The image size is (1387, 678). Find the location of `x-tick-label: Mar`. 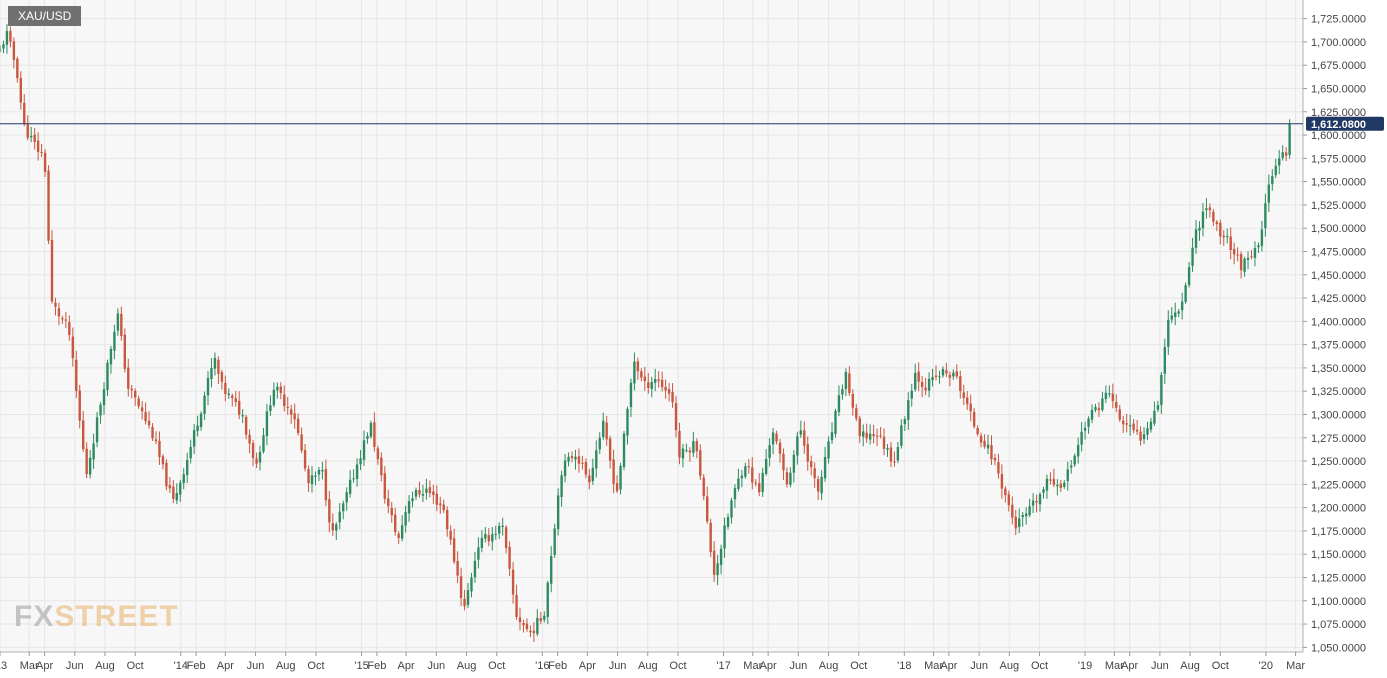

x-tick-label: Mar is located at coordinates (752, 666).